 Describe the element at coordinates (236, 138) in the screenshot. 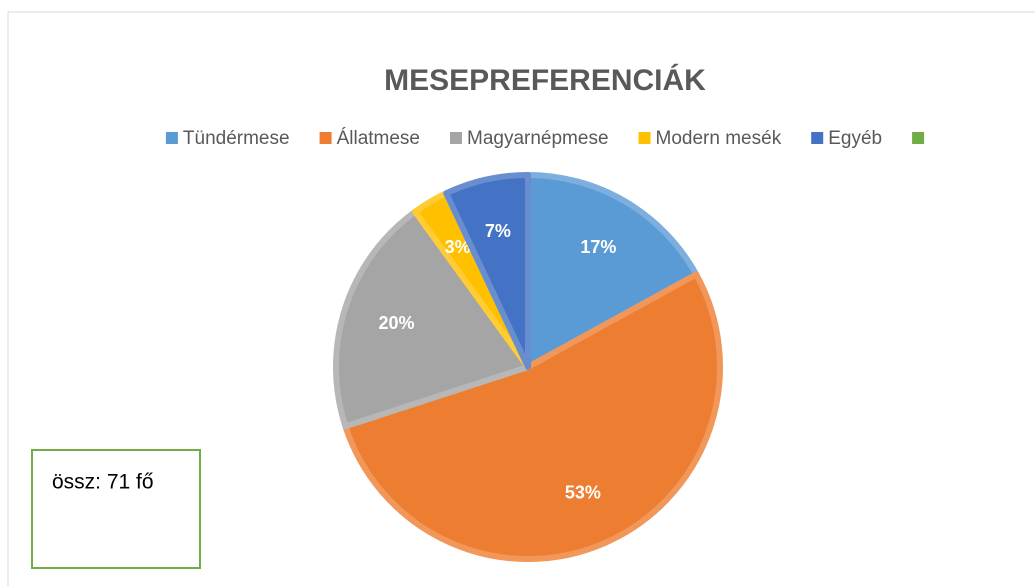

I see `legend-label: Tündérmese` at that location.